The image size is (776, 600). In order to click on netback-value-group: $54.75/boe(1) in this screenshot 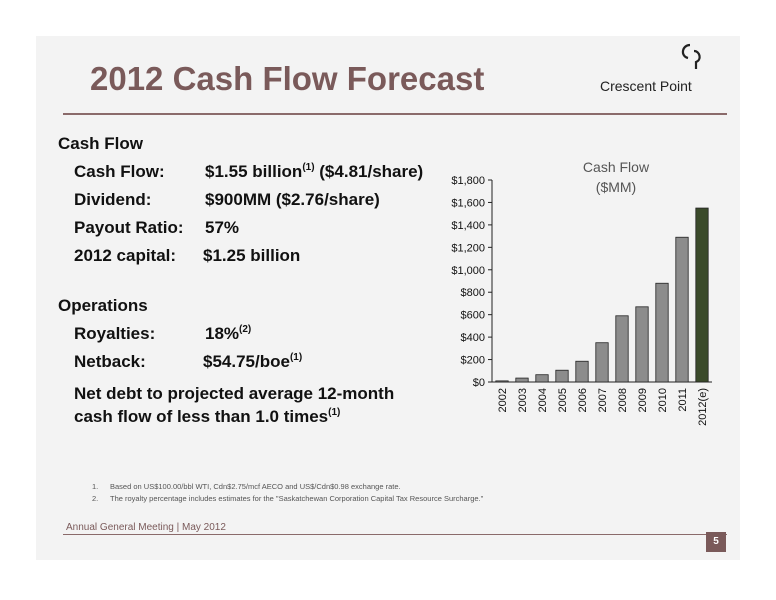, I will do `click(252, 362)`.